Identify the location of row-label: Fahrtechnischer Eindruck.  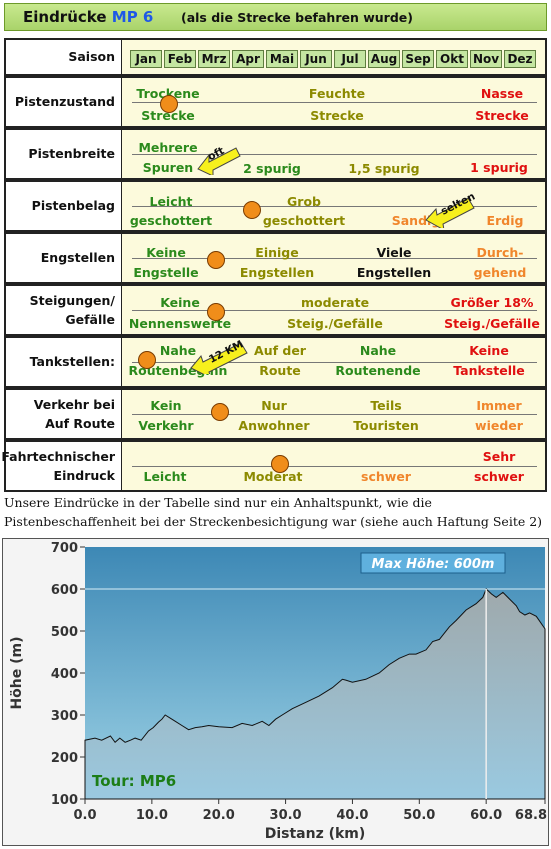
(60, 466).